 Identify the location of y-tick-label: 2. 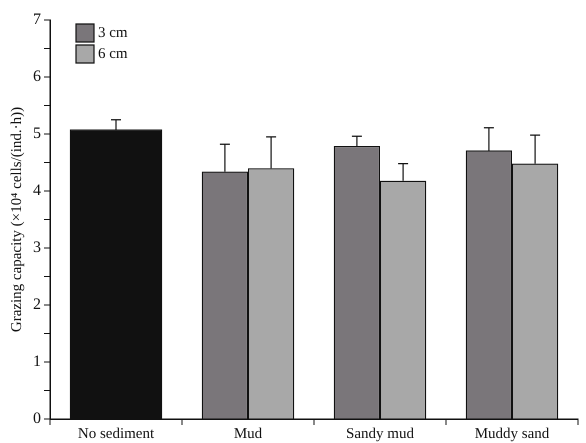
(37, 305).